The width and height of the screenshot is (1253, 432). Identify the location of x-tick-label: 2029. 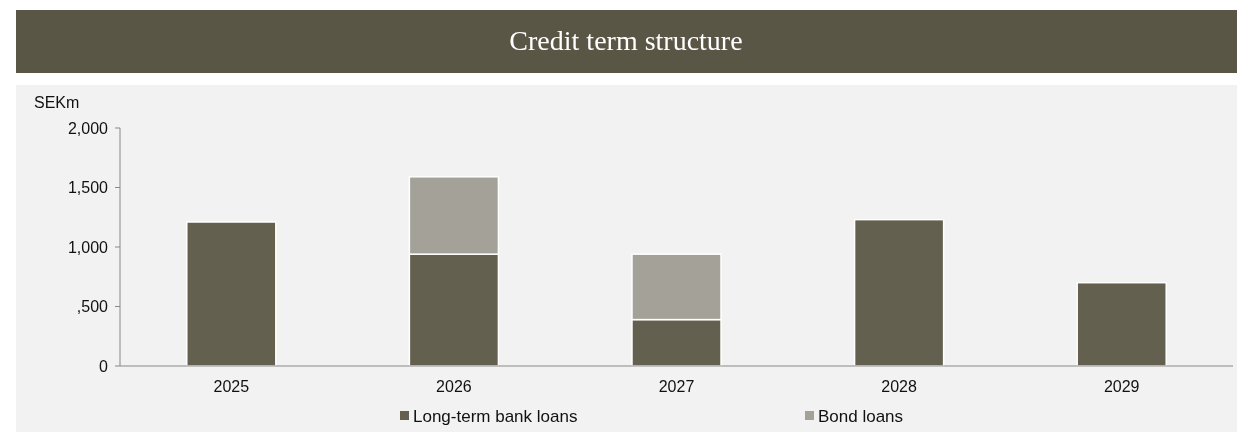
(1121, 386).